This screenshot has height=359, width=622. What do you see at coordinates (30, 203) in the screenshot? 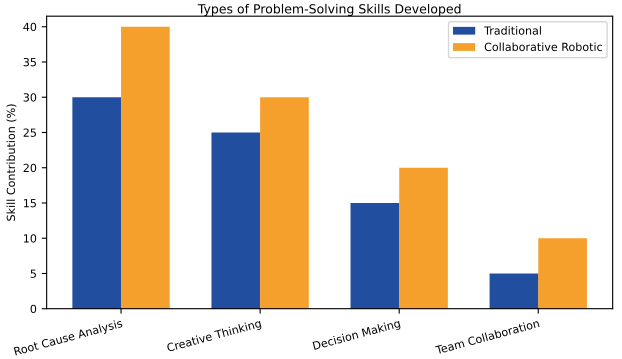
I see `y-tick-label: 15` at bounding box center [30, 203].